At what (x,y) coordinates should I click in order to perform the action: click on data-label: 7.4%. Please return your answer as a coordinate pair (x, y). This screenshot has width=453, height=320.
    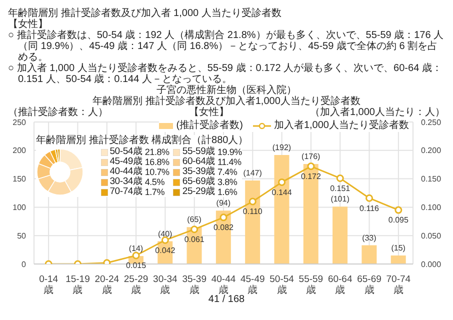
    Looking at the image, I should click on (227, 172).